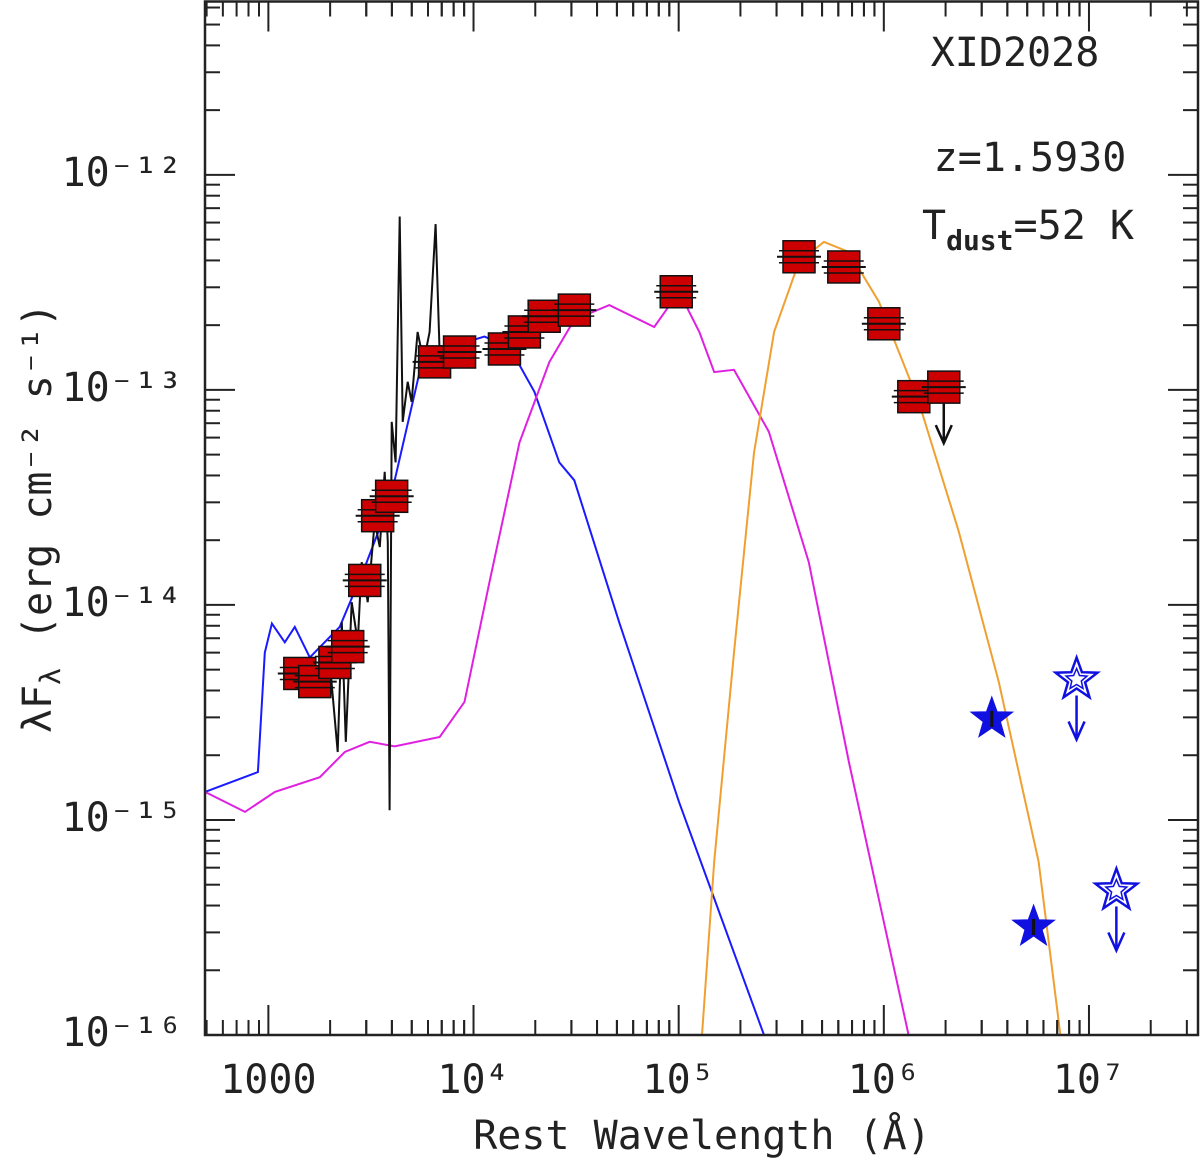 The height and width of the screenshot is (1164, 1200). I want to click on annotation: z=1.5930, so click(1030, 158).